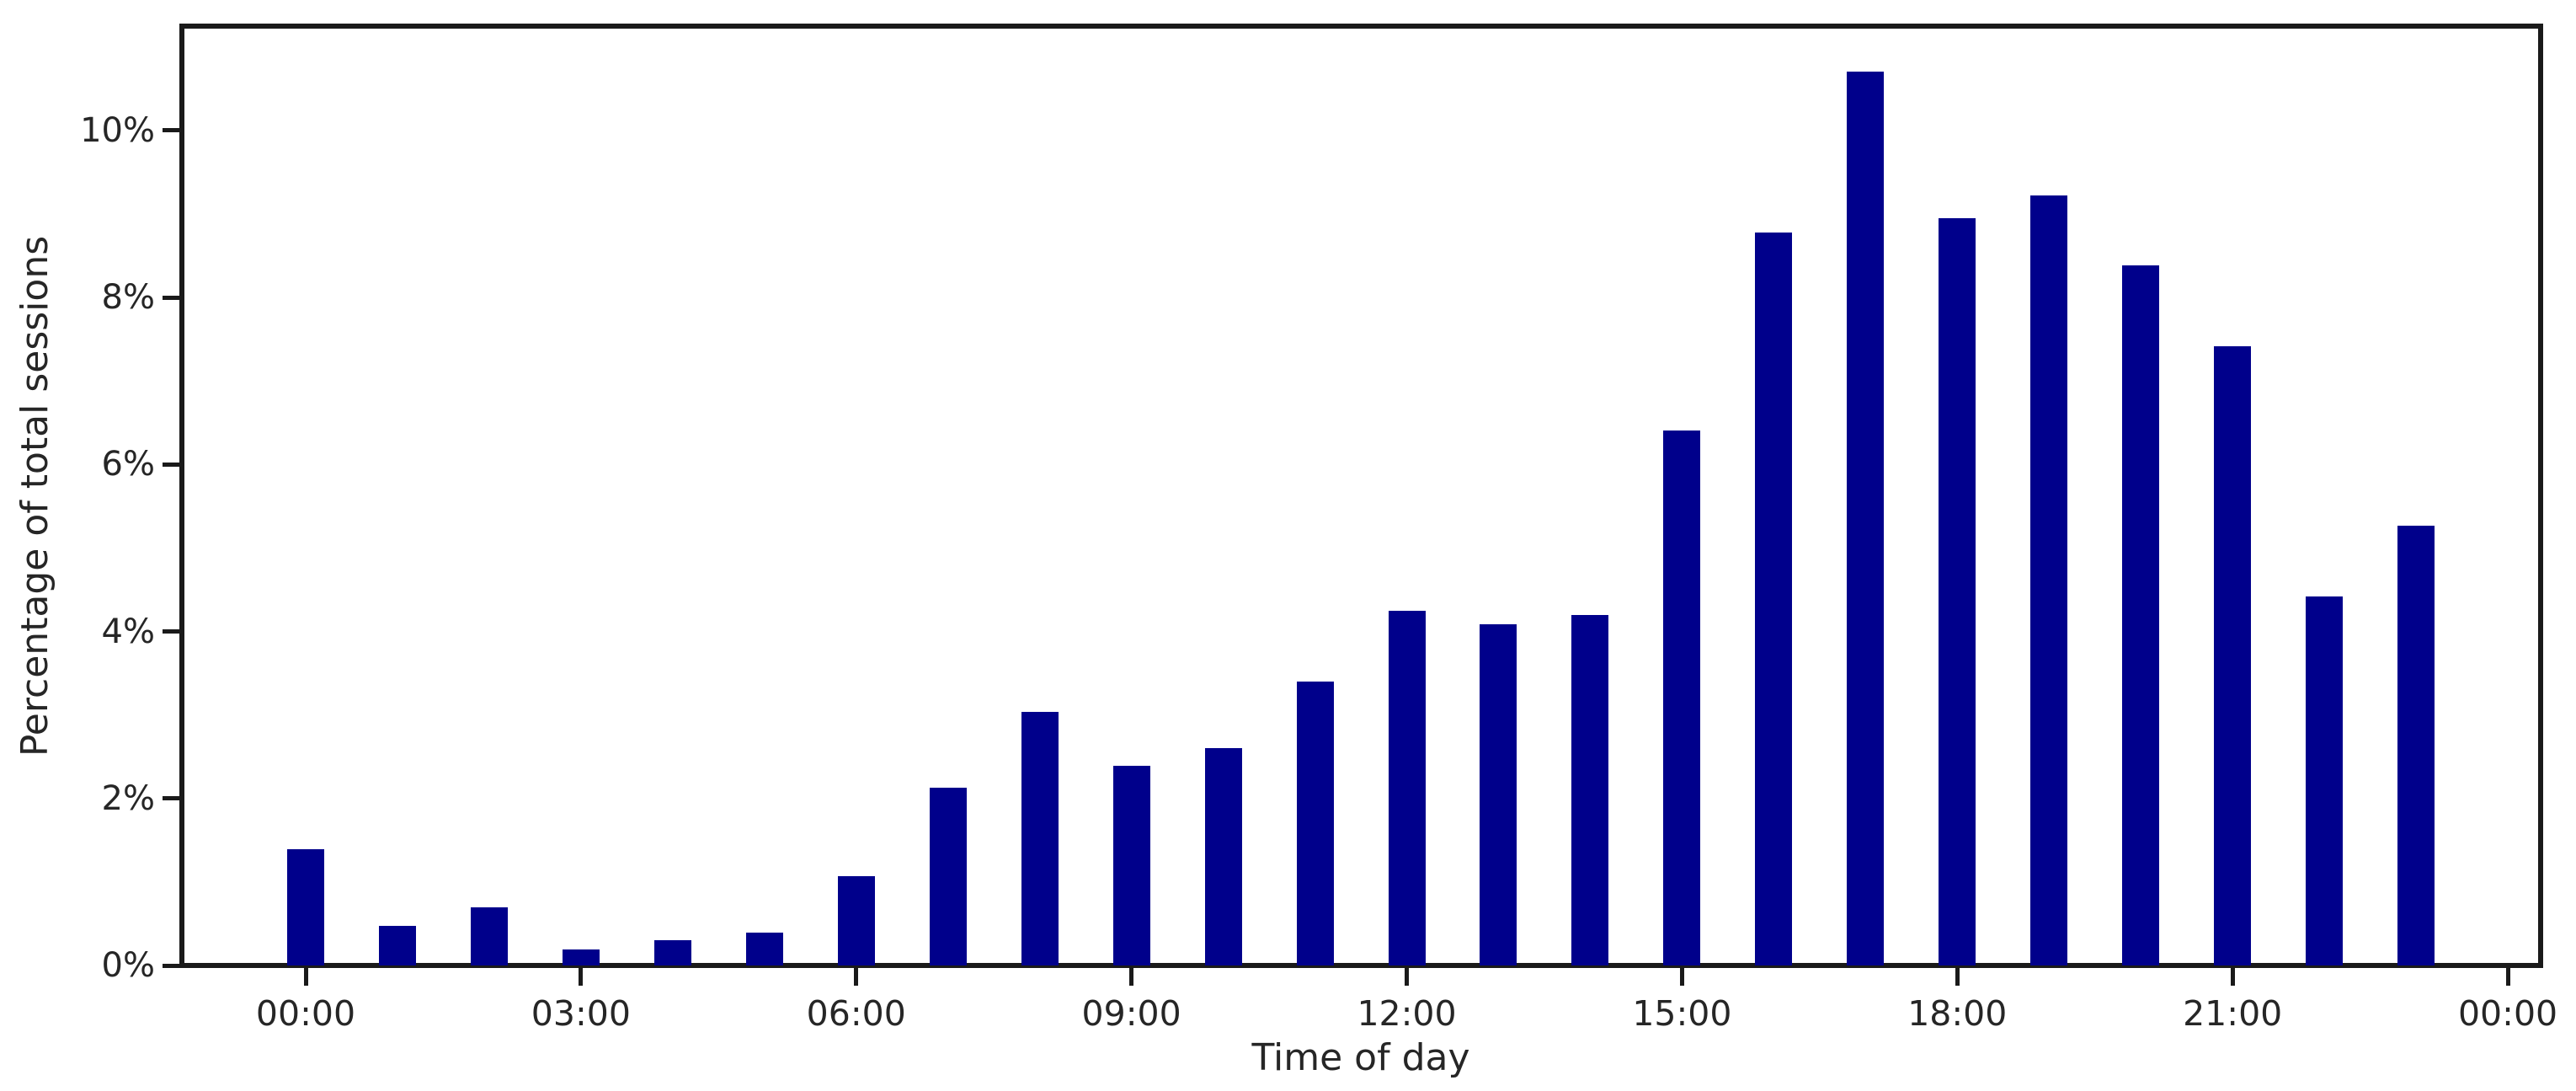 This screenshot has width=2576, height=1091. I want to click on plot-left-spine, so click(181, 496).